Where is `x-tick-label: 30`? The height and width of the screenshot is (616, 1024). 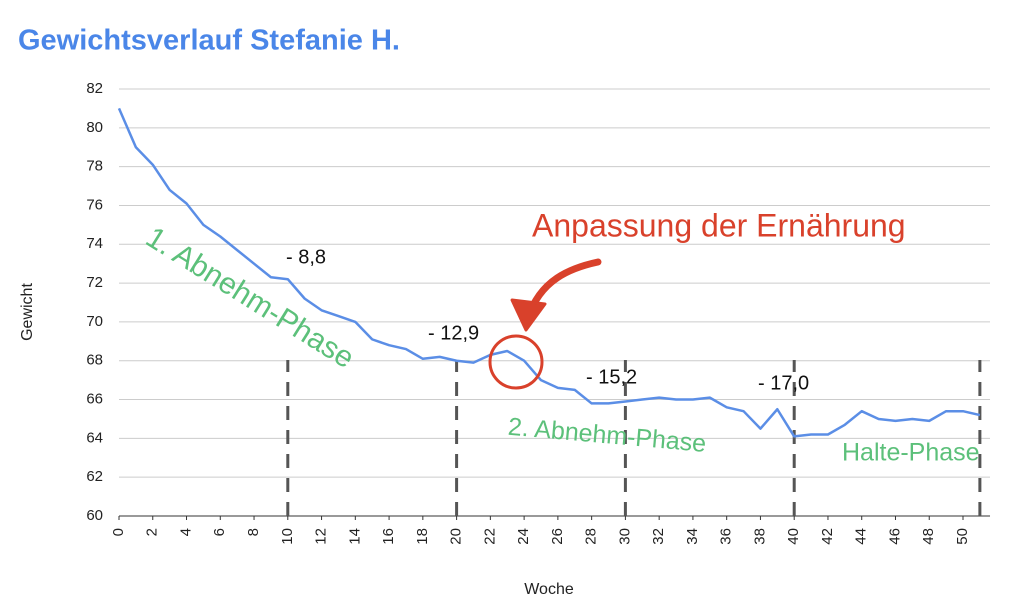 x-tick-label: 30 is located at coordinates (624, 536).